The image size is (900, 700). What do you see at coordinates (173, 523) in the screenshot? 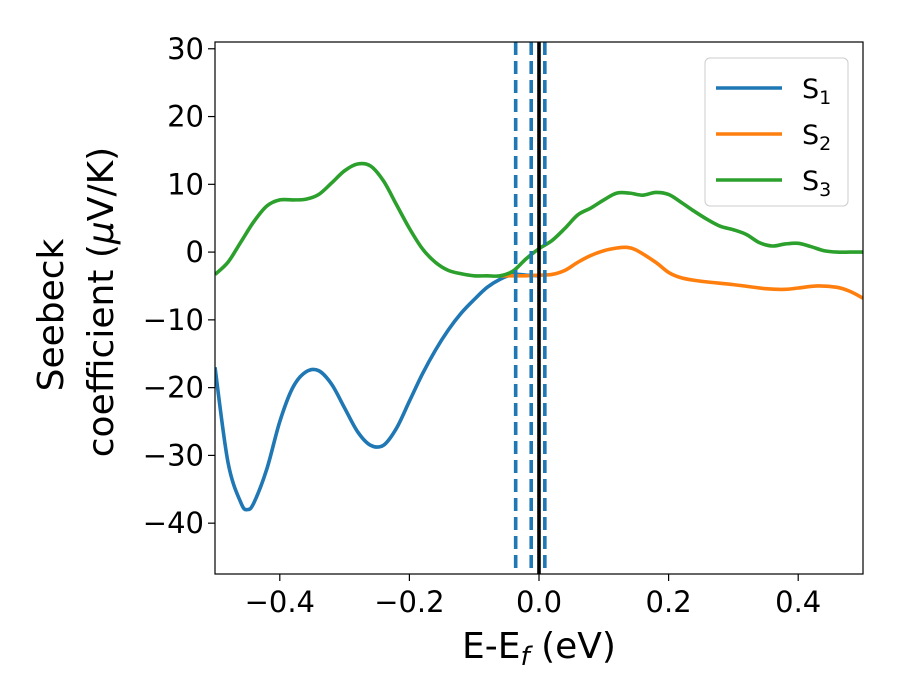
I see `y-tick-label: −40` at bounding box center [173, 523].